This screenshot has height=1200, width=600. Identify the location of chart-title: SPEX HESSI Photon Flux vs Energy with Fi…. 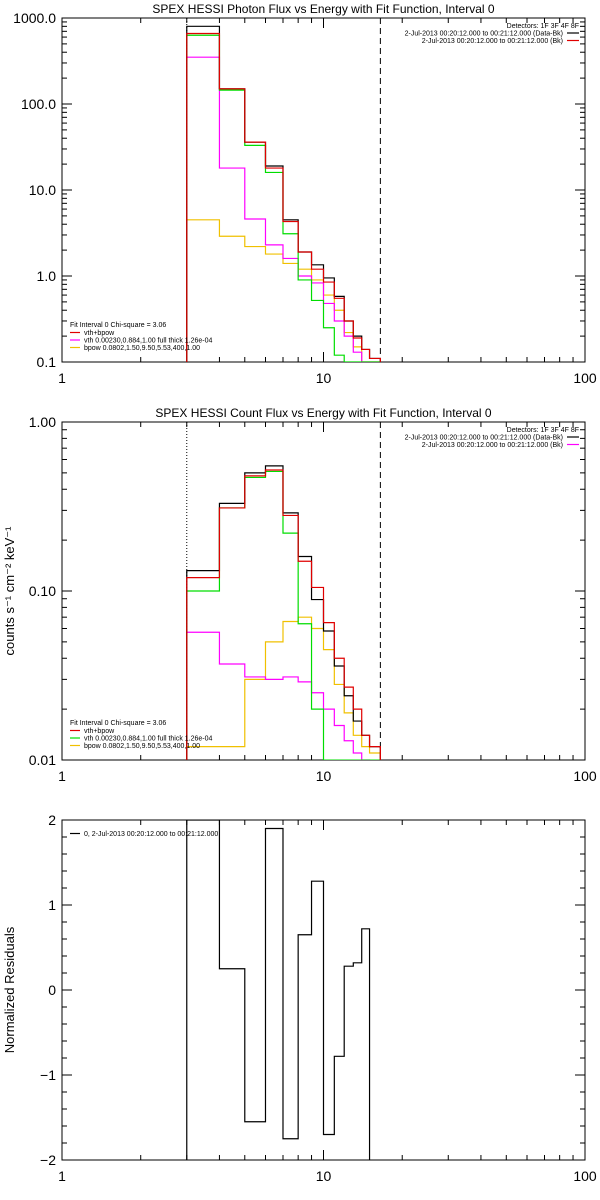
(323, 9).